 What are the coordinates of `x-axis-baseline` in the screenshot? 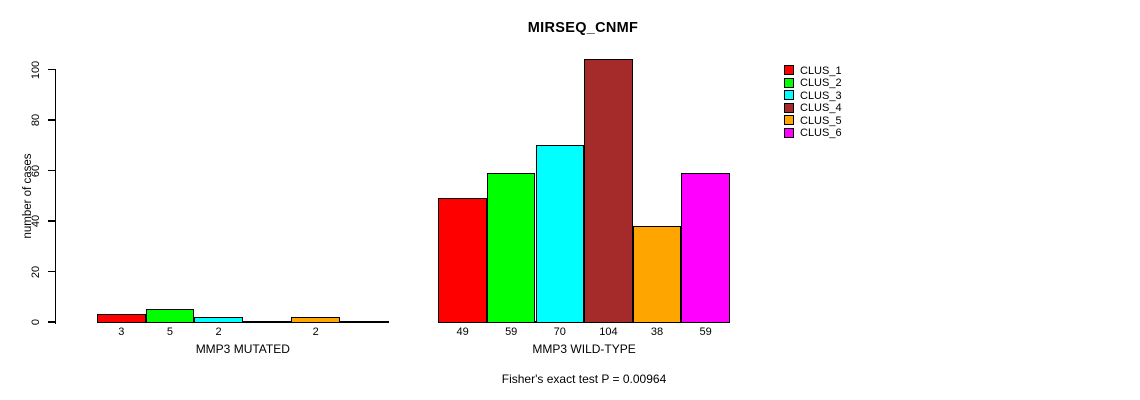 It's located at (243, 322).